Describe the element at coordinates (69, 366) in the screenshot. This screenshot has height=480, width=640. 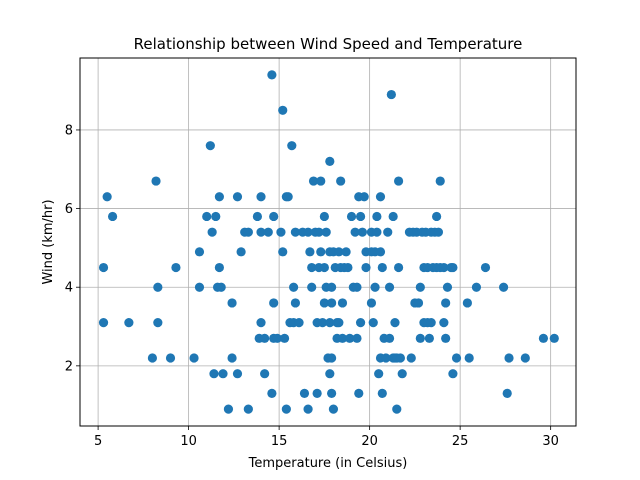
I see `y-tick-label: 2` at that location.